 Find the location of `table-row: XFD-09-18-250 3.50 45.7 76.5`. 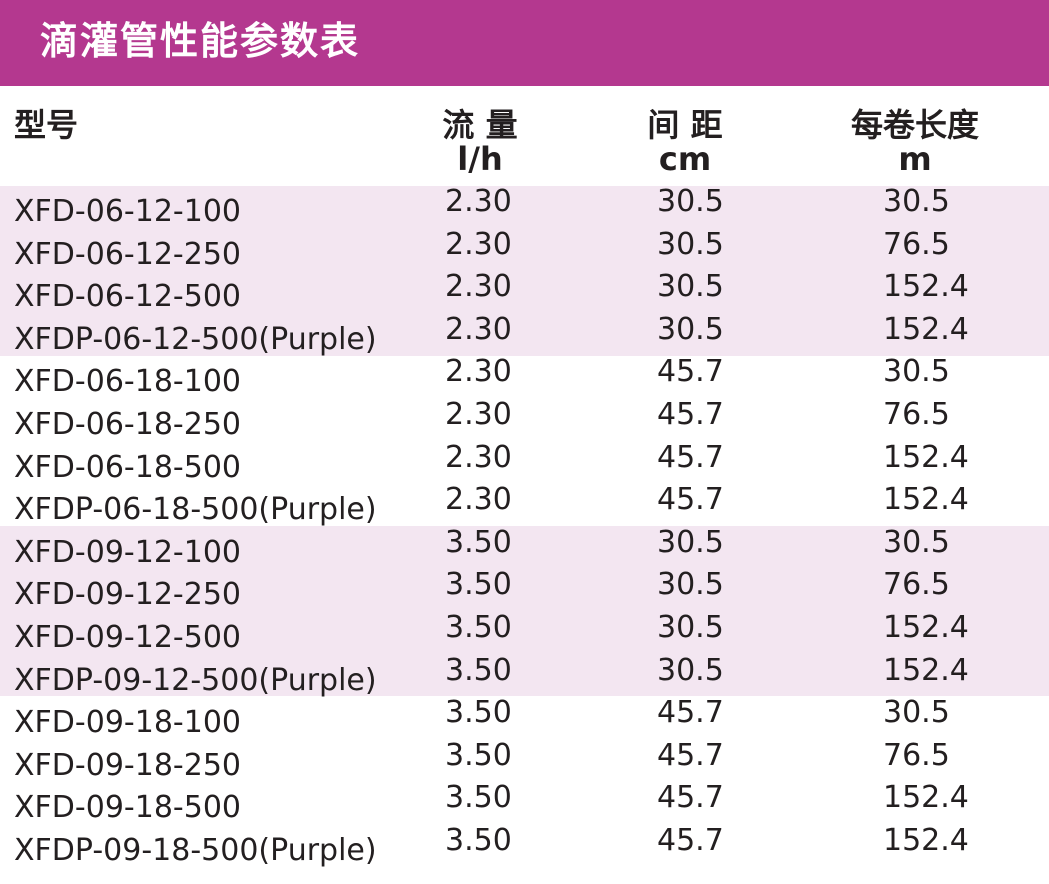

table-row: XFD-09-18-250 3.50 45.7 76.5 is located at coordinates (524, 760).